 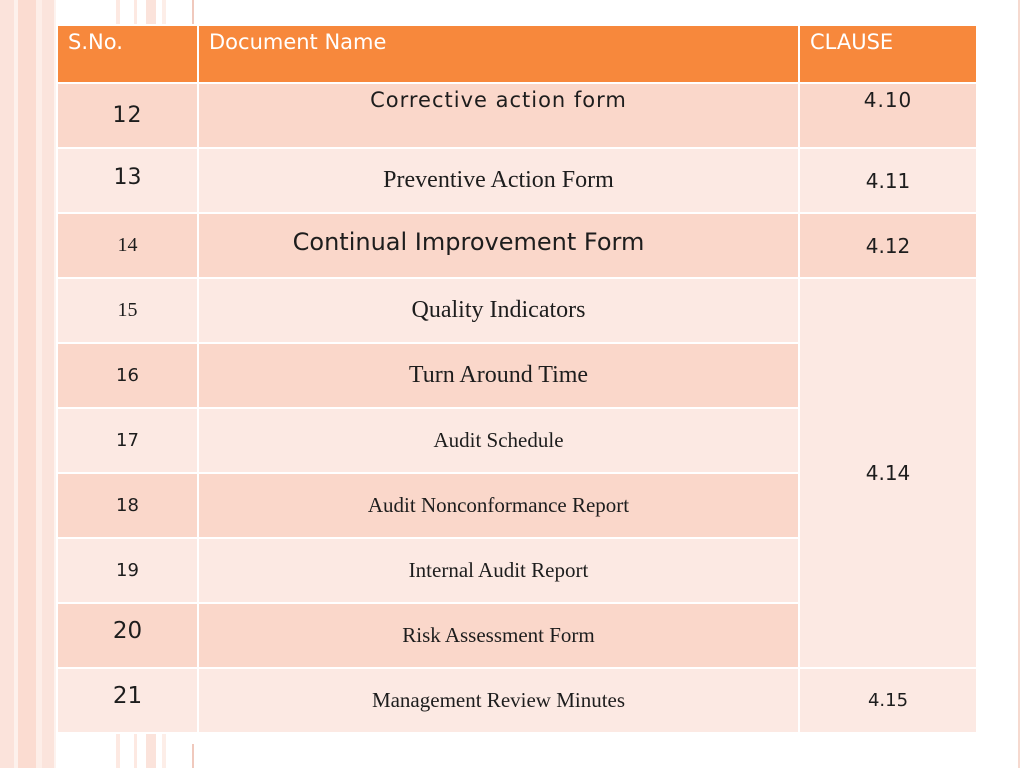 What do you see at coordinates (498, 505) in the screenshot?
I see `row-document: Audit Nonconformance Report` at bounding box center [498, 505].